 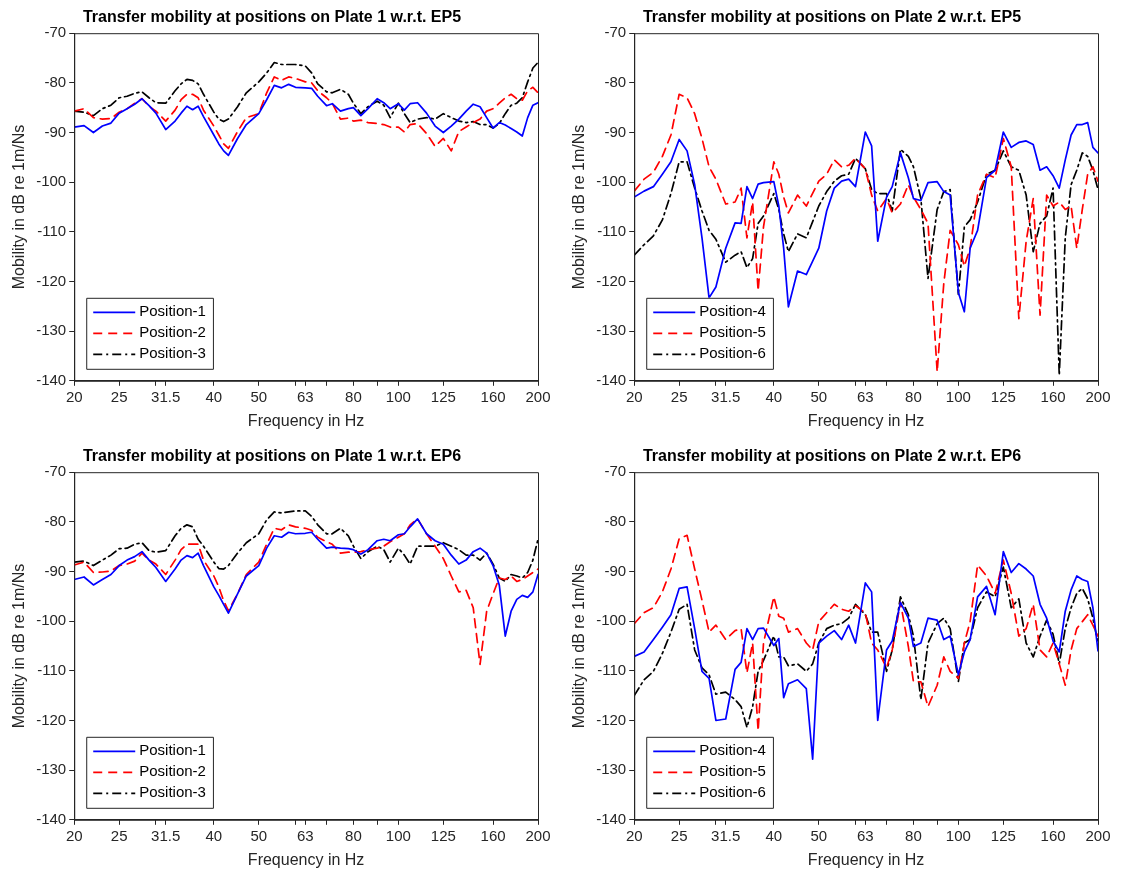 What do you see at coordinates (832, 17) in the screenshot?
I see `chart-title: Transfer mobility at positions on Plate 2 w.r.t. EP5` at bounding box center [832, 17].